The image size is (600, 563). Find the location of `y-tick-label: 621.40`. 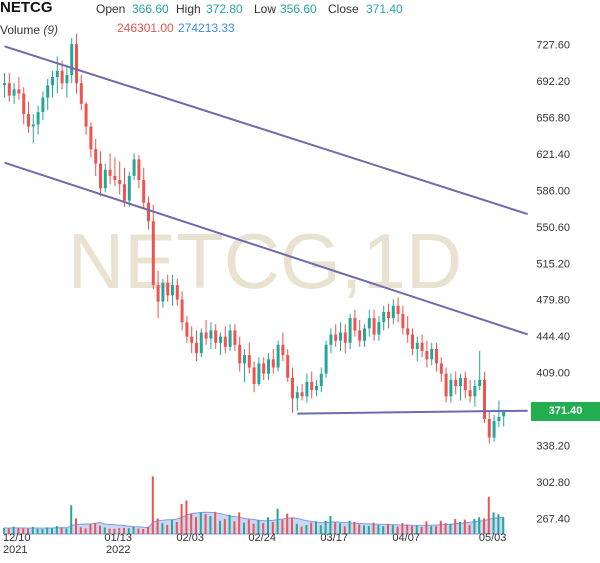

y-tick-label: 621.40 is located at coordinates (553, 155).